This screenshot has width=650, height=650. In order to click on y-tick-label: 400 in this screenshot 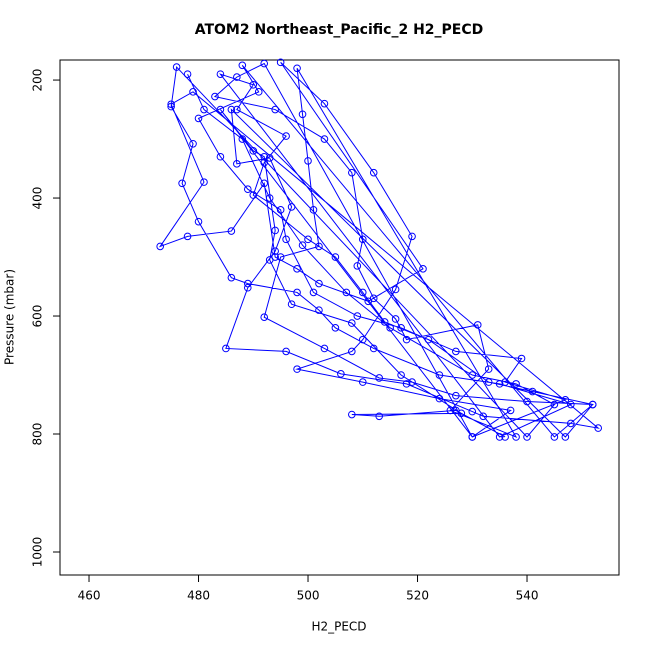, I will do `click(38, 198)`.